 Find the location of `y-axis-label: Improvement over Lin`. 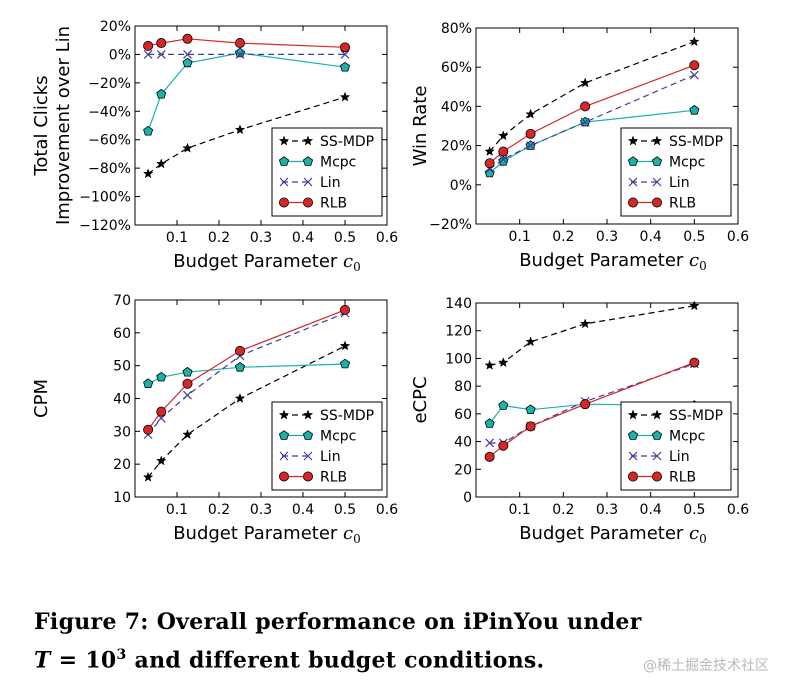

y-axis-label: Improvement over Lin is located at coordinates (63, 125).